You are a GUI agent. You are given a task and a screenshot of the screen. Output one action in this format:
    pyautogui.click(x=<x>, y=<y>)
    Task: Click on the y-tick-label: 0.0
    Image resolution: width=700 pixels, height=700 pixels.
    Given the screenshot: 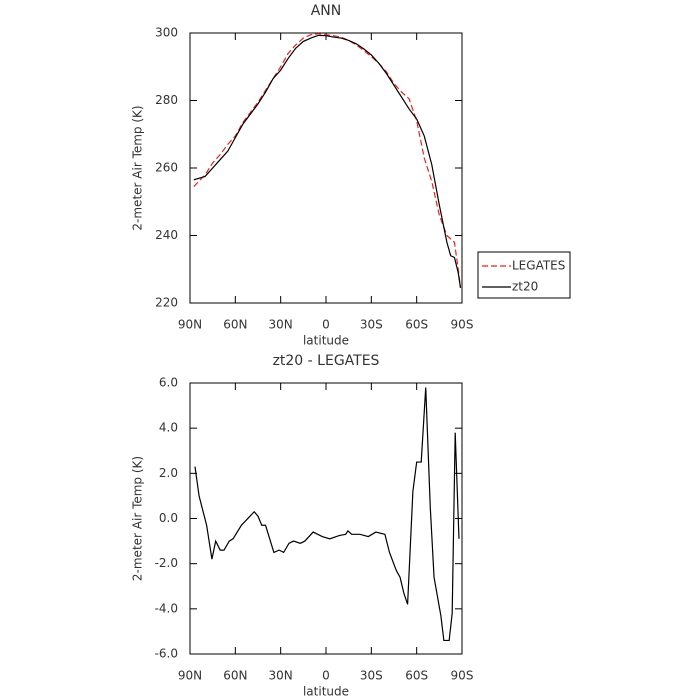 What is the action you would take?
    pyautogui.click(x=168, y=518)
    